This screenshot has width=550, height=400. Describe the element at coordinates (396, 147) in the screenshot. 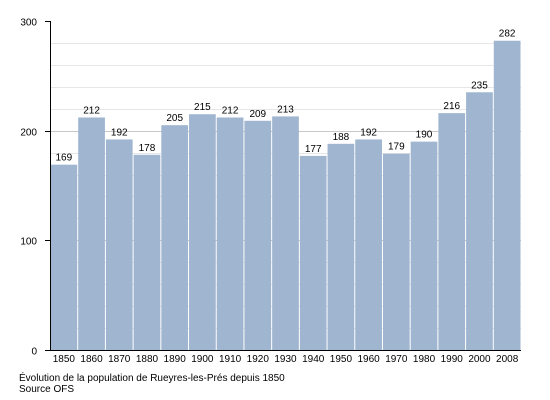

I see `data-label-1970: 179` at that location.